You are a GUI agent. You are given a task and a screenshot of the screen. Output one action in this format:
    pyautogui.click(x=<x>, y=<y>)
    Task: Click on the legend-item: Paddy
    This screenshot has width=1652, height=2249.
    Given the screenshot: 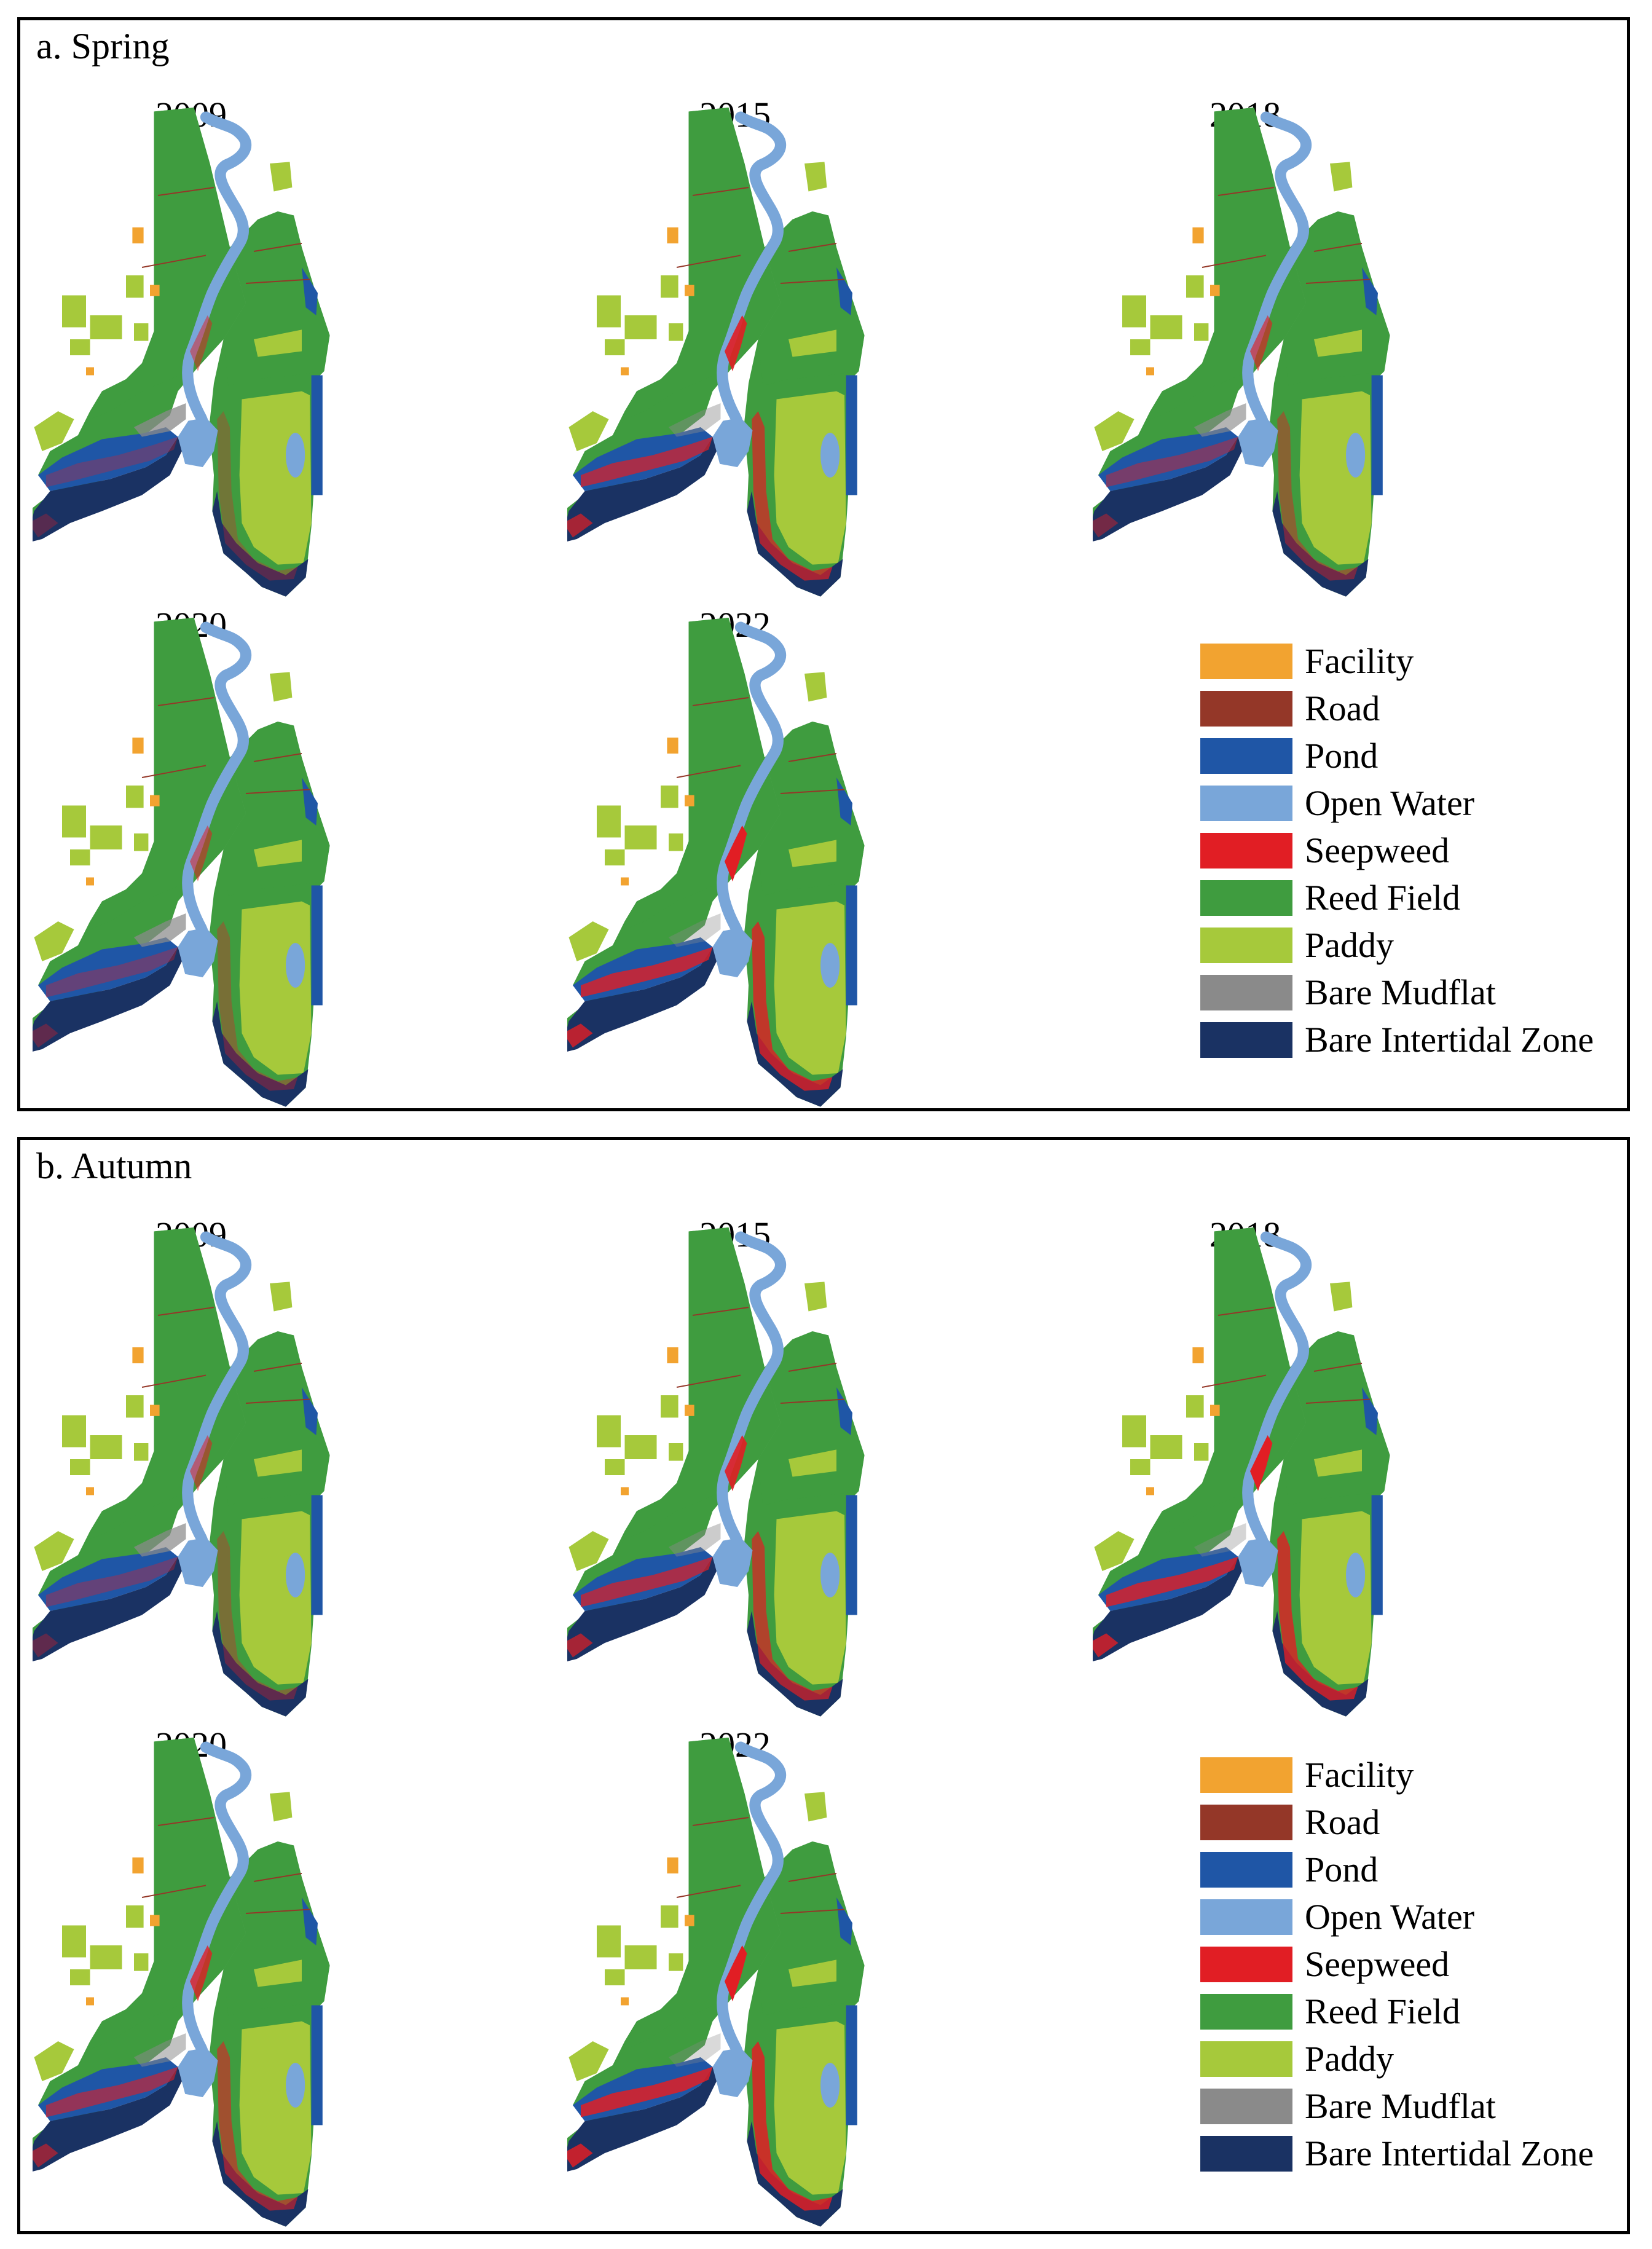 What is the action you would take?
    pyautogui.click(x=1422, y=2059)
    